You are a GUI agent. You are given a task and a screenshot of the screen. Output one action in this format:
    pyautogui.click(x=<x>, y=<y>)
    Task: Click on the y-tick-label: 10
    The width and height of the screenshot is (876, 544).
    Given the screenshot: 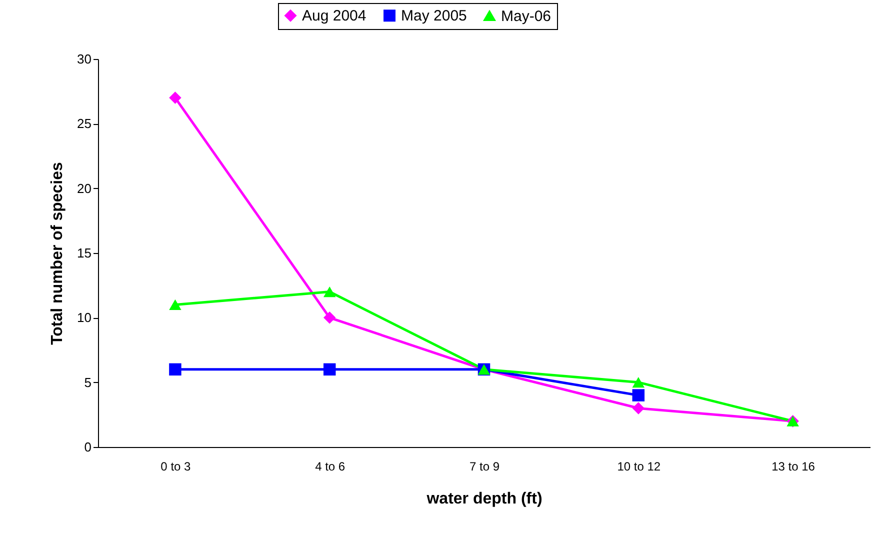 What is the action you would take?
    pyautogui.click(x=84, y=318)
    